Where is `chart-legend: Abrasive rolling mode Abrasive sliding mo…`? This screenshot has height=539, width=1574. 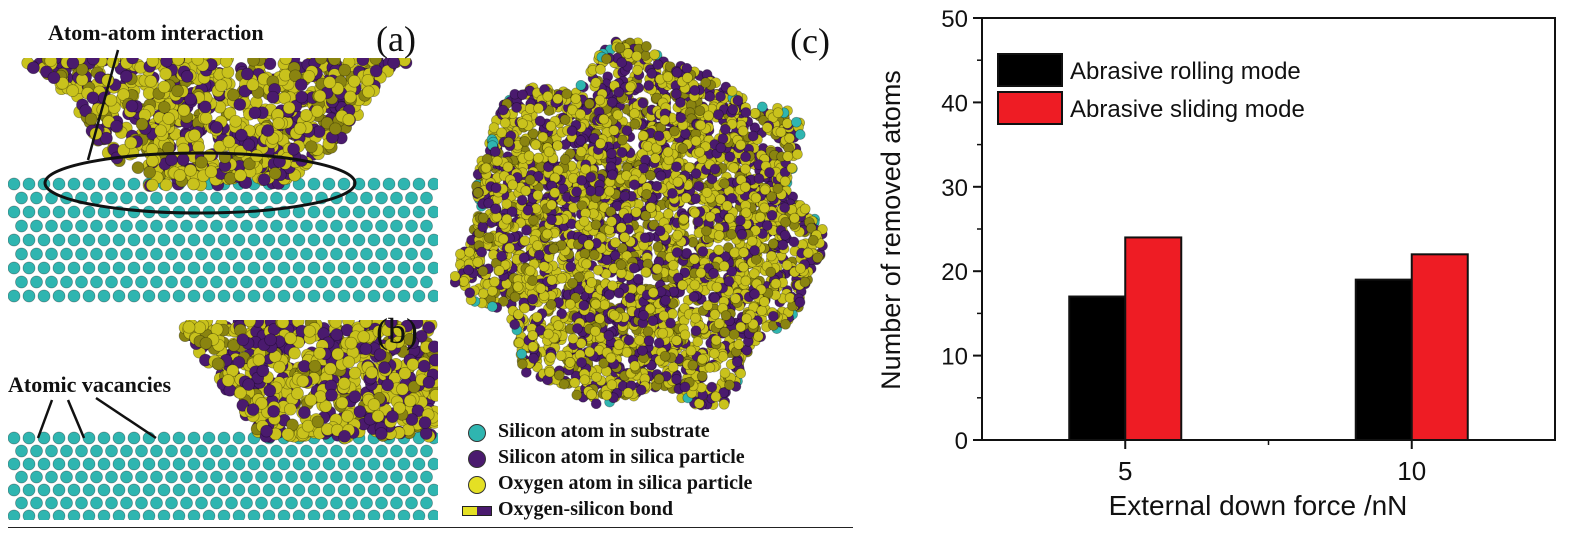
chart-legend: Abrasive rolling mode Abrasive sliding mo… is located at coordinates (1151, 89).